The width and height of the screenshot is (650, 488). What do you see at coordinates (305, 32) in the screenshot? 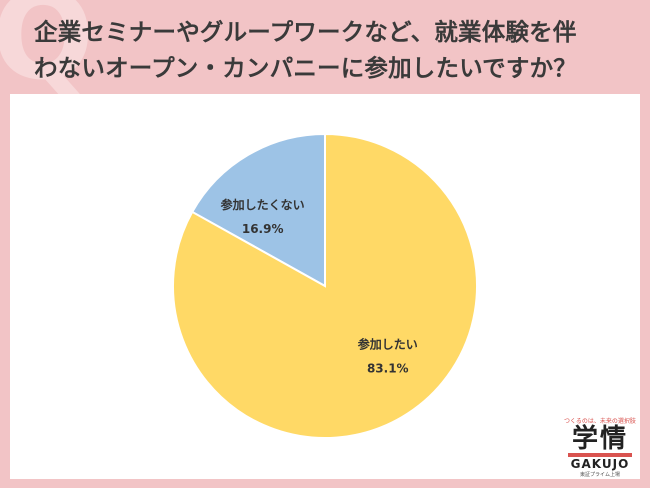
I see `title-line-1: 企業セミナーやグループワークなど、就業体験を伴` at bounding box center [305, 32].